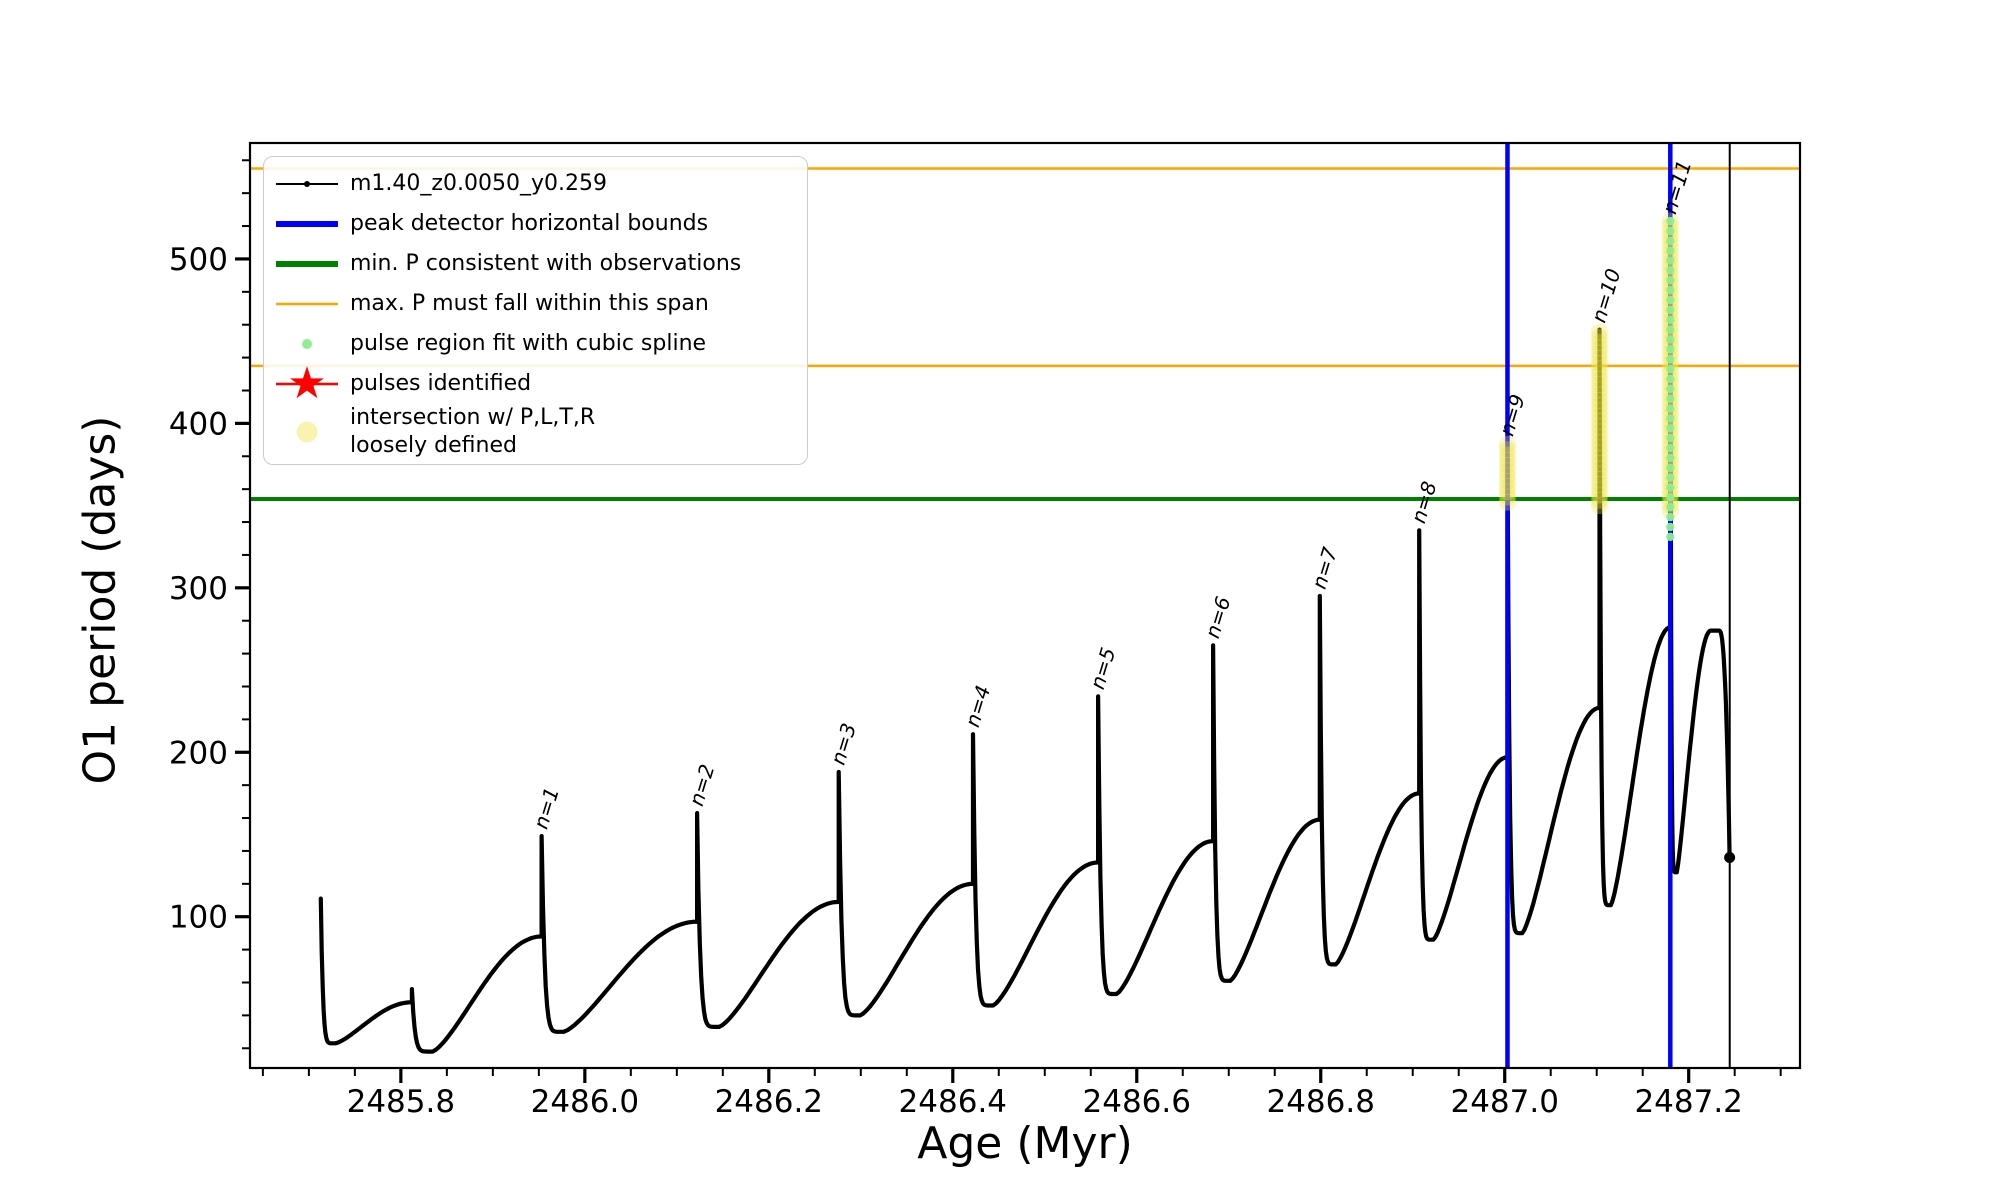  What do you see at coordinates (307, 264) in the screenshot?
I see `bound-line-icon` at bounding box center [307, 264].